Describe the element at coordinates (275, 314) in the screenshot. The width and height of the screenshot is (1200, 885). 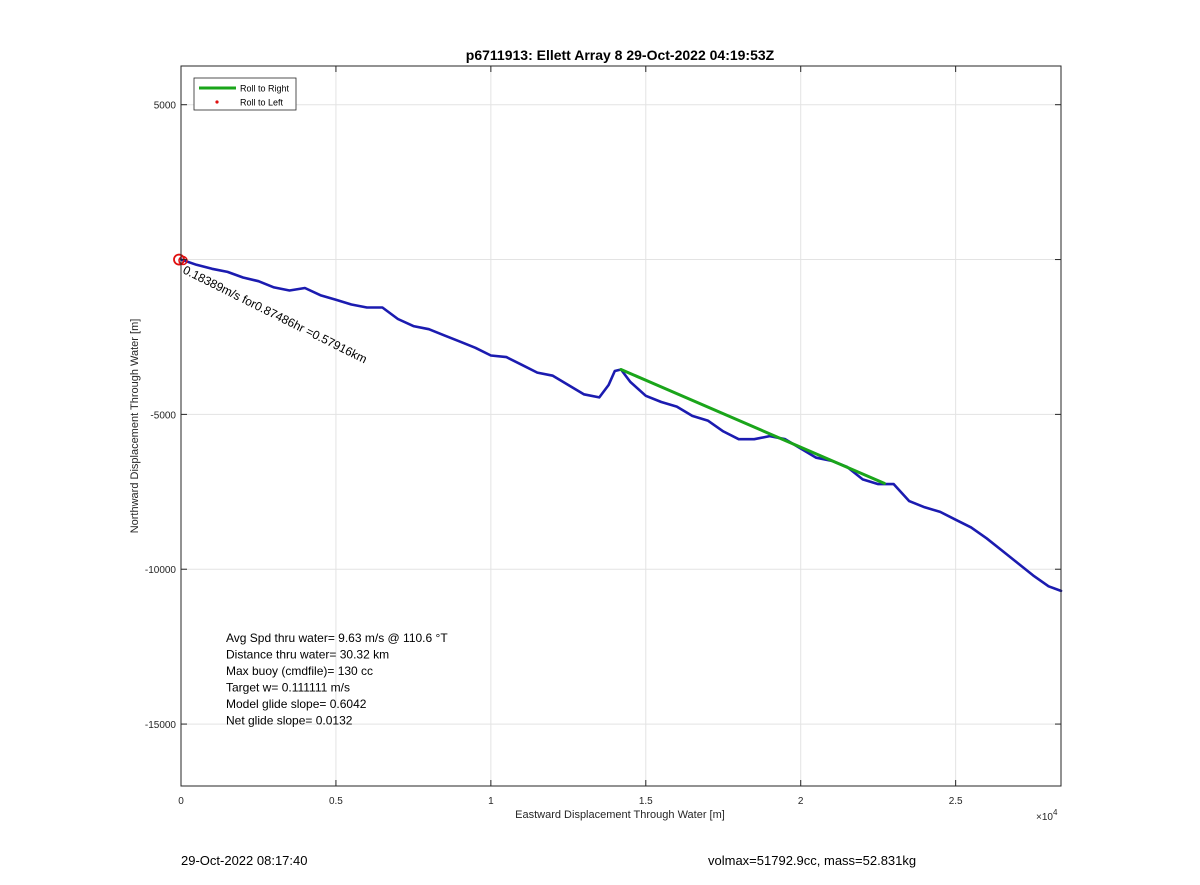
I see `track-annotation: 0.18389m/s for0.87486hr =0.57916km` at that location.